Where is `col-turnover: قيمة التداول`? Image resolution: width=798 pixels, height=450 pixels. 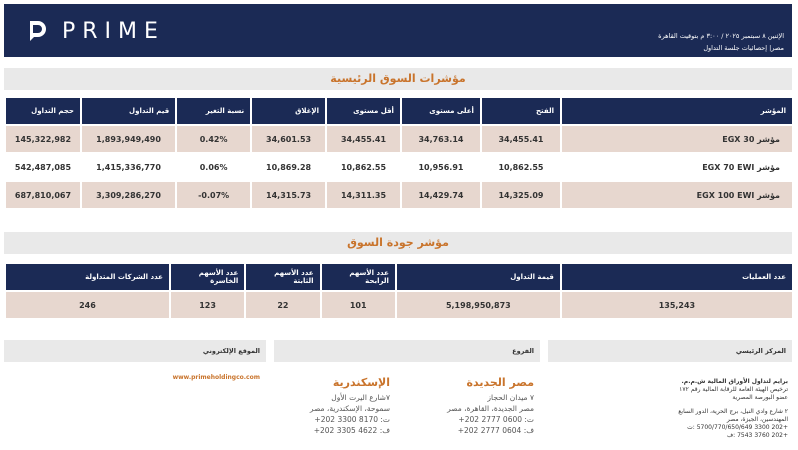 col-turnover: قيمة التداول is located at coordinates (478, 277).